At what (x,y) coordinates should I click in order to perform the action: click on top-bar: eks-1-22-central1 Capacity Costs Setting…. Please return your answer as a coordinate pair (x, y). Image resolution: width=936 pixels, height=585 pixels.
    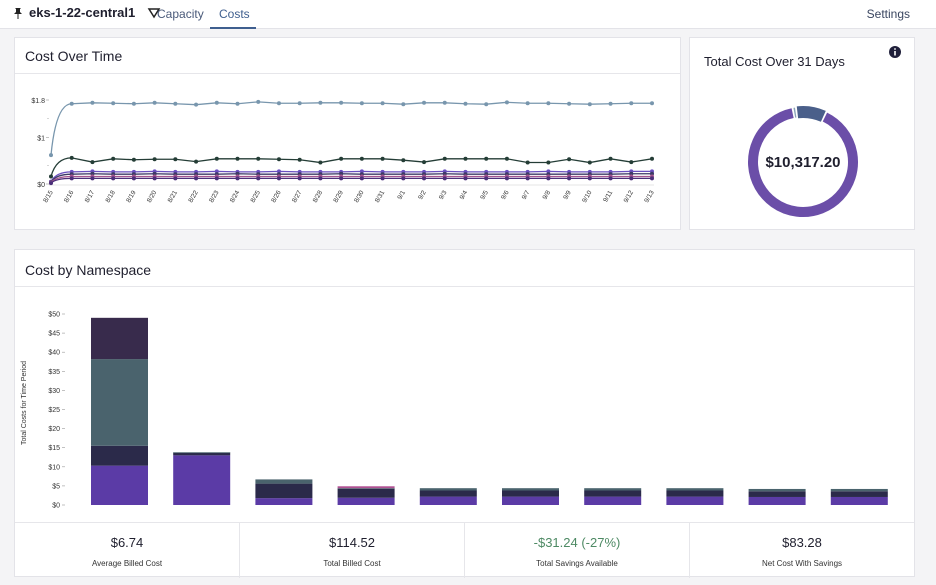
    Looking at the image, I should click on (468, 14).